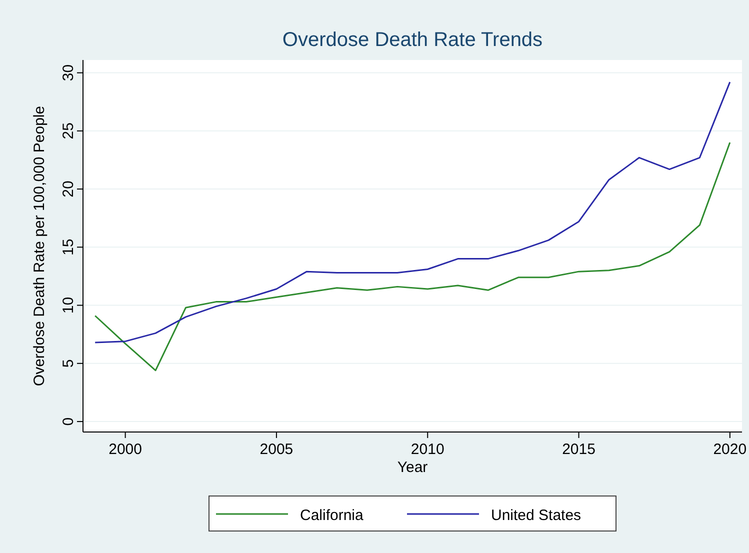 Image resolution: width=749 pixels, height=553 pixels. What do you see at coordinates (68, 189) in the screenshot?
I see `y-tick-label: 20` at bounding box center [68, 189].